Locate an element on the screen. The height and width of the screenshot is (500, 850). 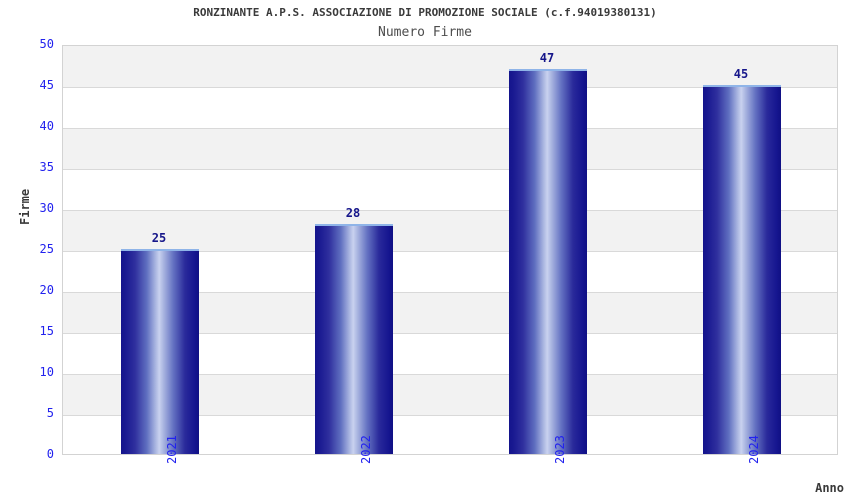
bar-value-label: 45 is located at coordinates (741, 74).